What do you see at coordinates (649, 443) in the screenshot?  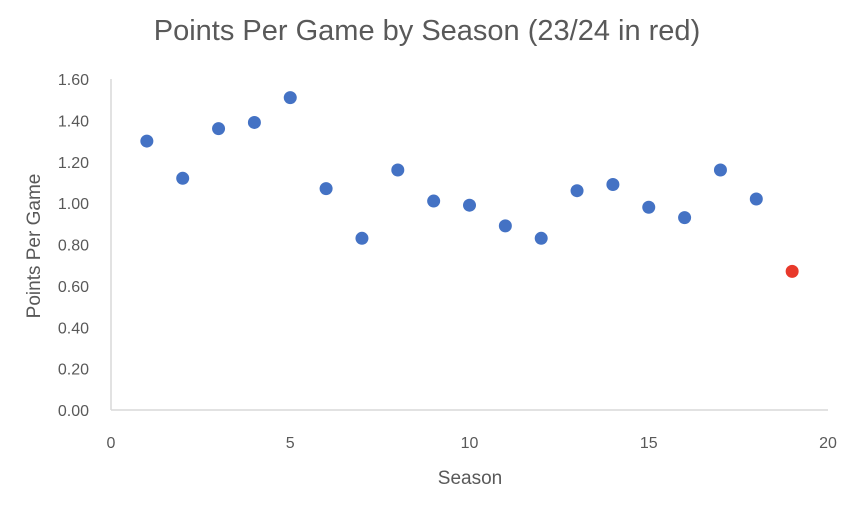 I see `x-tick-label: 15` at bounding box center [649, 443].